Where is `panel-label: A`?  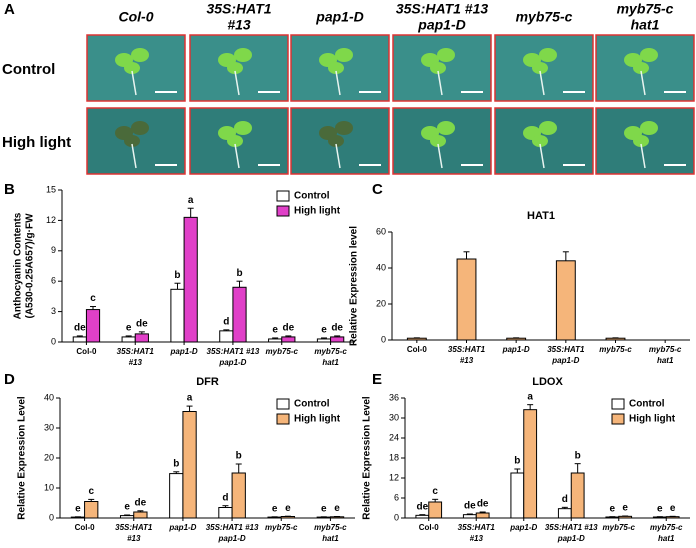
panel-label: A is located at coordinates (9, 9).